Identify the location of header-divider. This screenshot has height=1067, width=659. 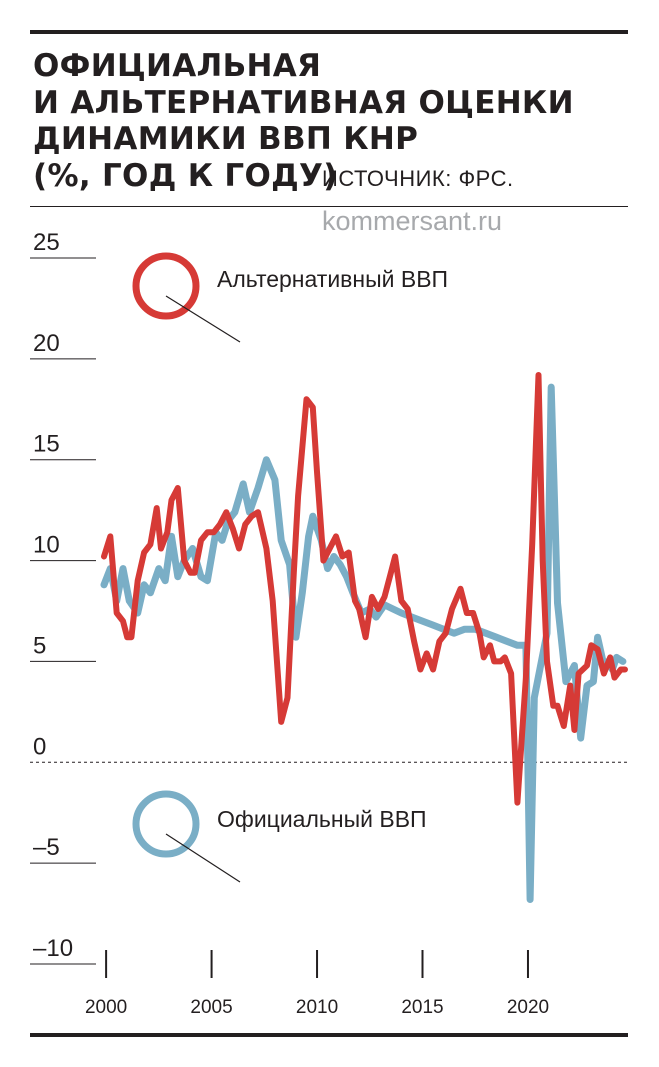
(329, 206).